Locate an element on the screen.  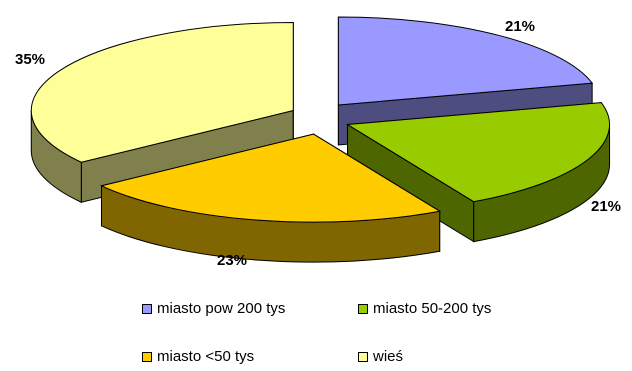
data-label-miasto-pow-200: 21% is located at coordinates (520, 26).